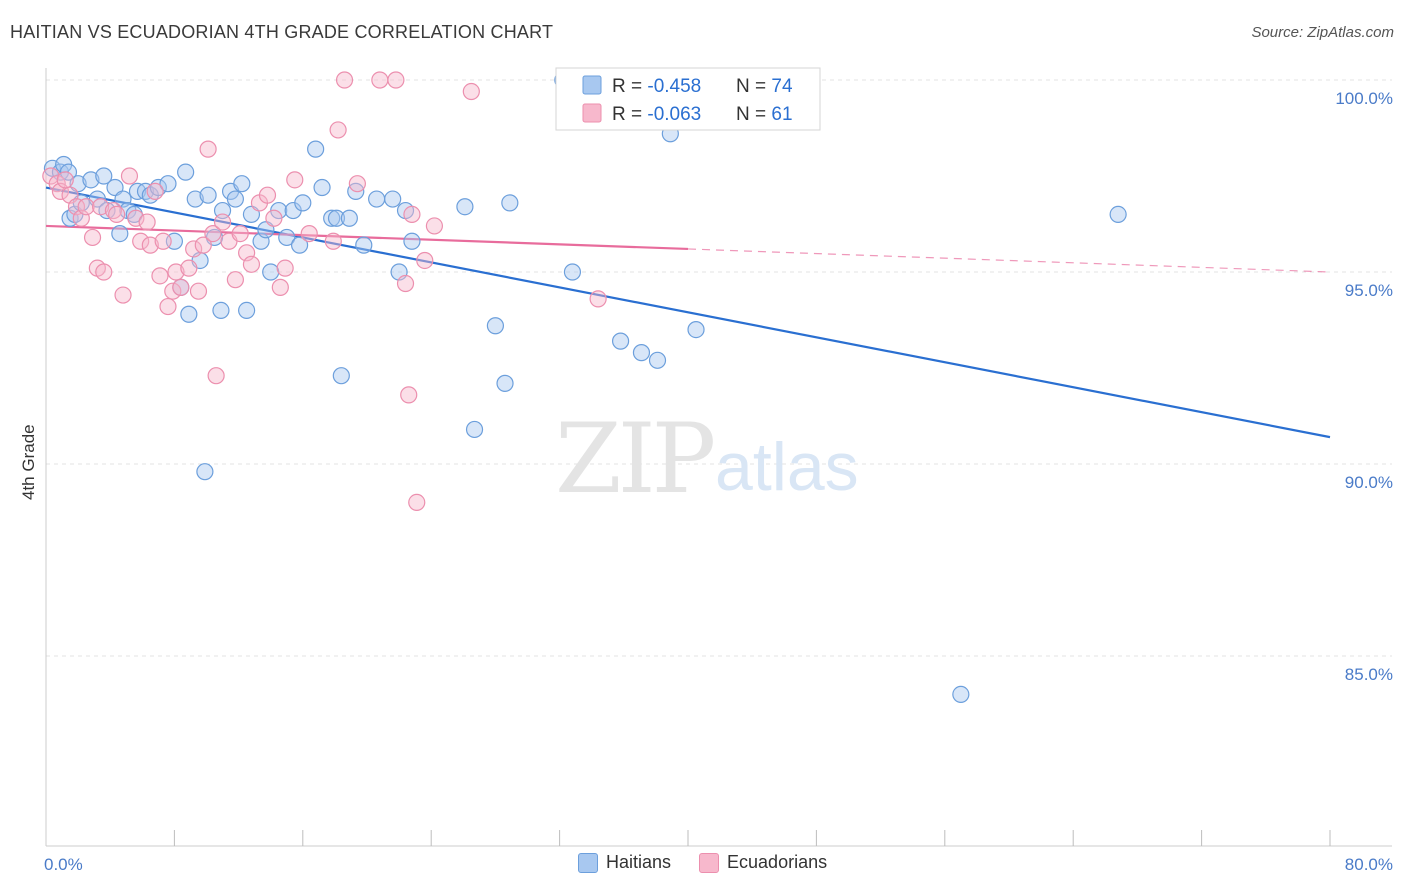 This screenshot has height=892, width=1406. Describe the element at coordinates (753, 86) in the screenshot. I see `legend-n-label-1: N =` at that location.